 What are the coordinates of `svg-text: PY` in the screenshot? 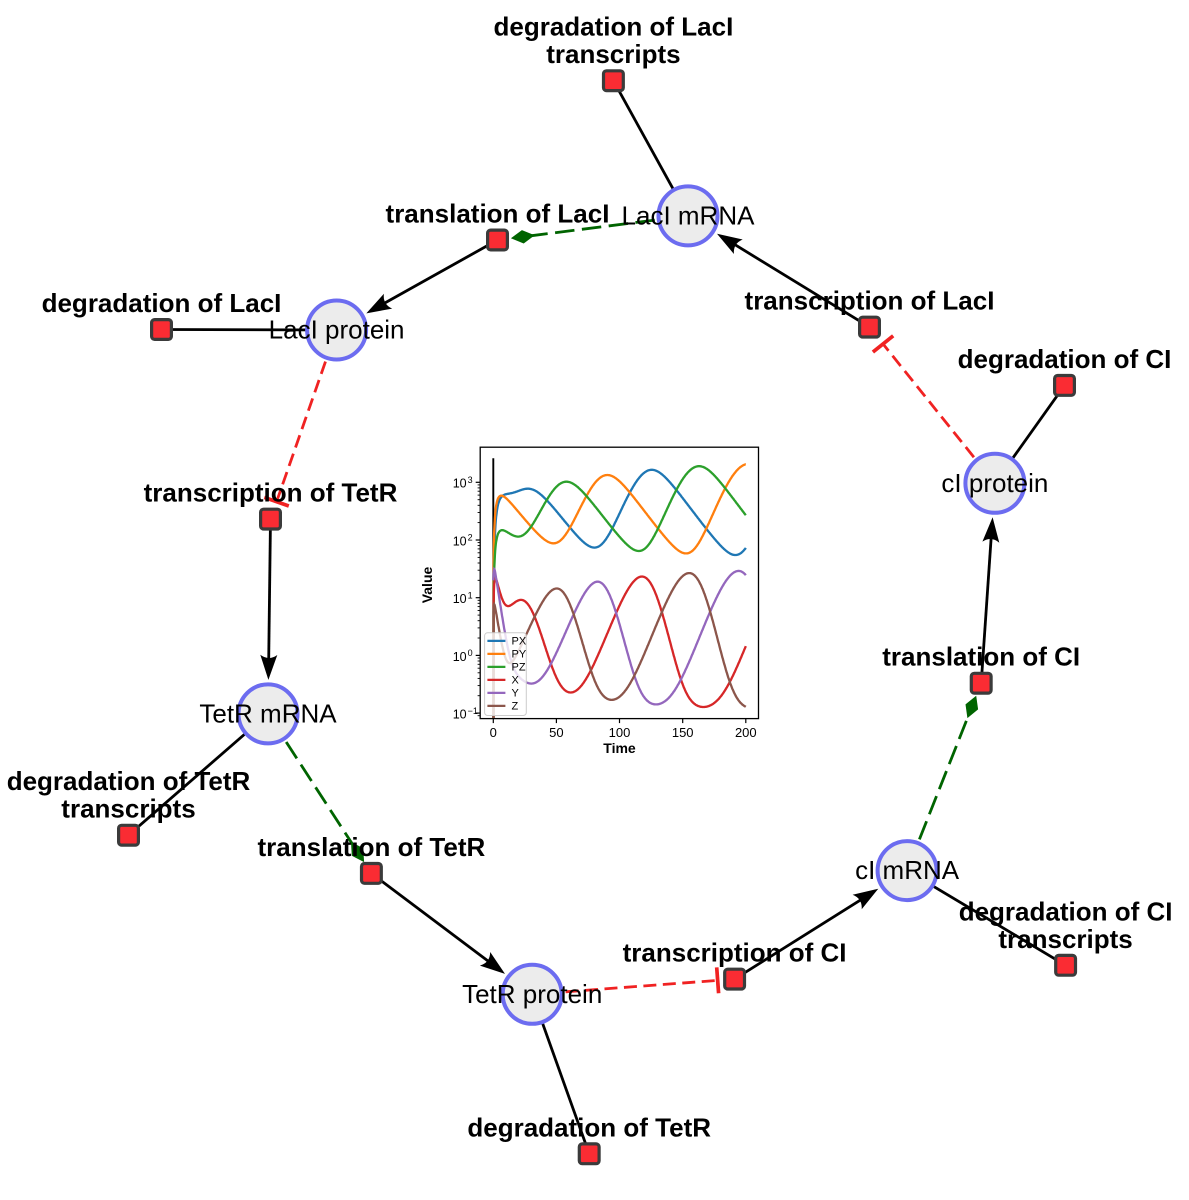 It's located at (519, 655).